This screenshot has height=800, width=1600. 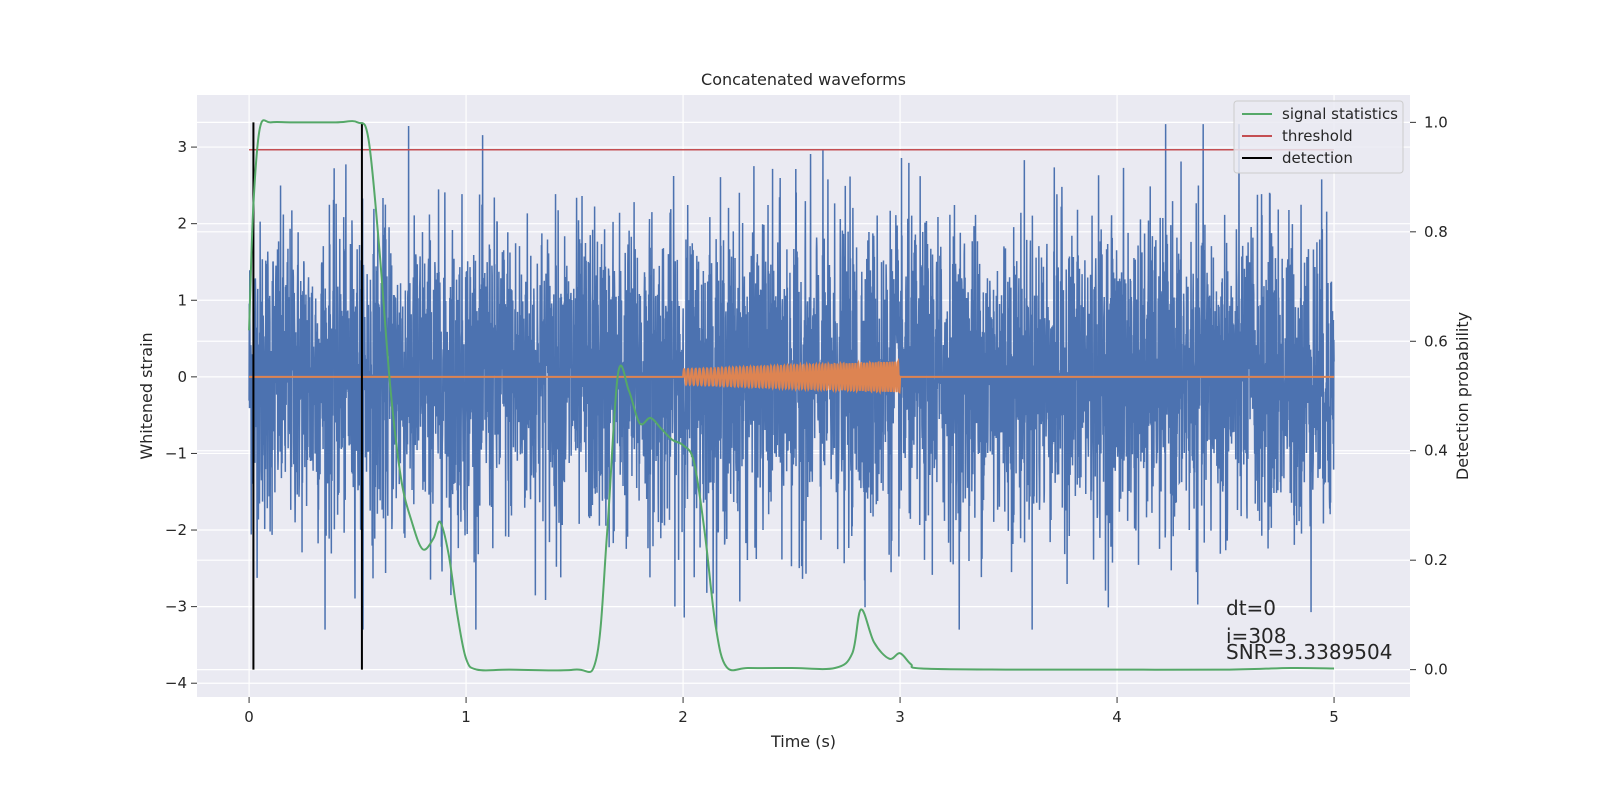 What do you see at coordinates (1436, 122) in the screenshot?
I see `y2-tick-label: 1.0` at bounding box center [1436, 122].